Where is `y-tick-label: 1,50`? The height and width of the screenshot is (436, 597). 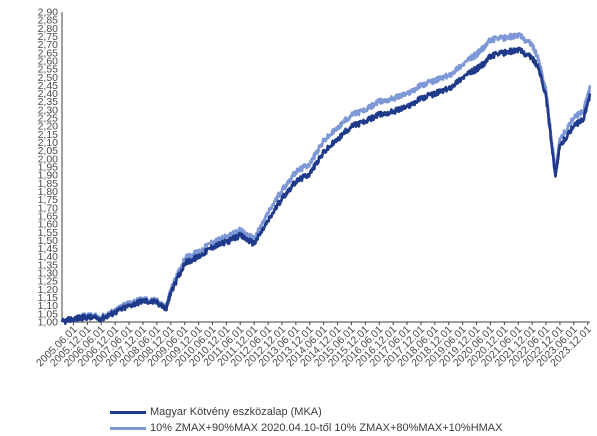
y-tick-label: 1,50 is located at coordinates (48, 241).